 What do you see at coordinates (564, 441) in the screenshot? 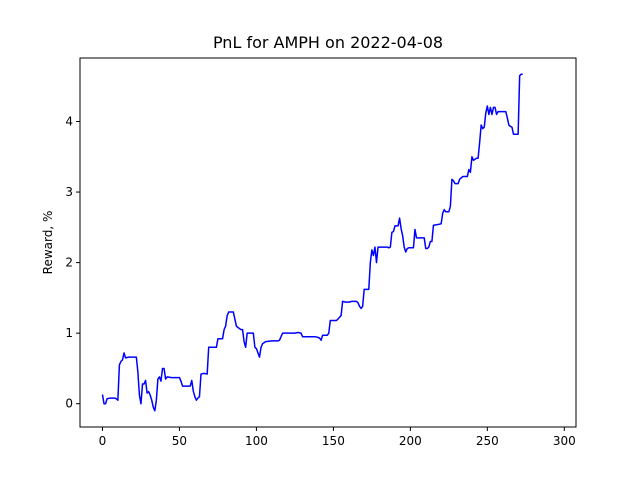
I see `x-tick-label: 300` at bounding box center [564, 441].